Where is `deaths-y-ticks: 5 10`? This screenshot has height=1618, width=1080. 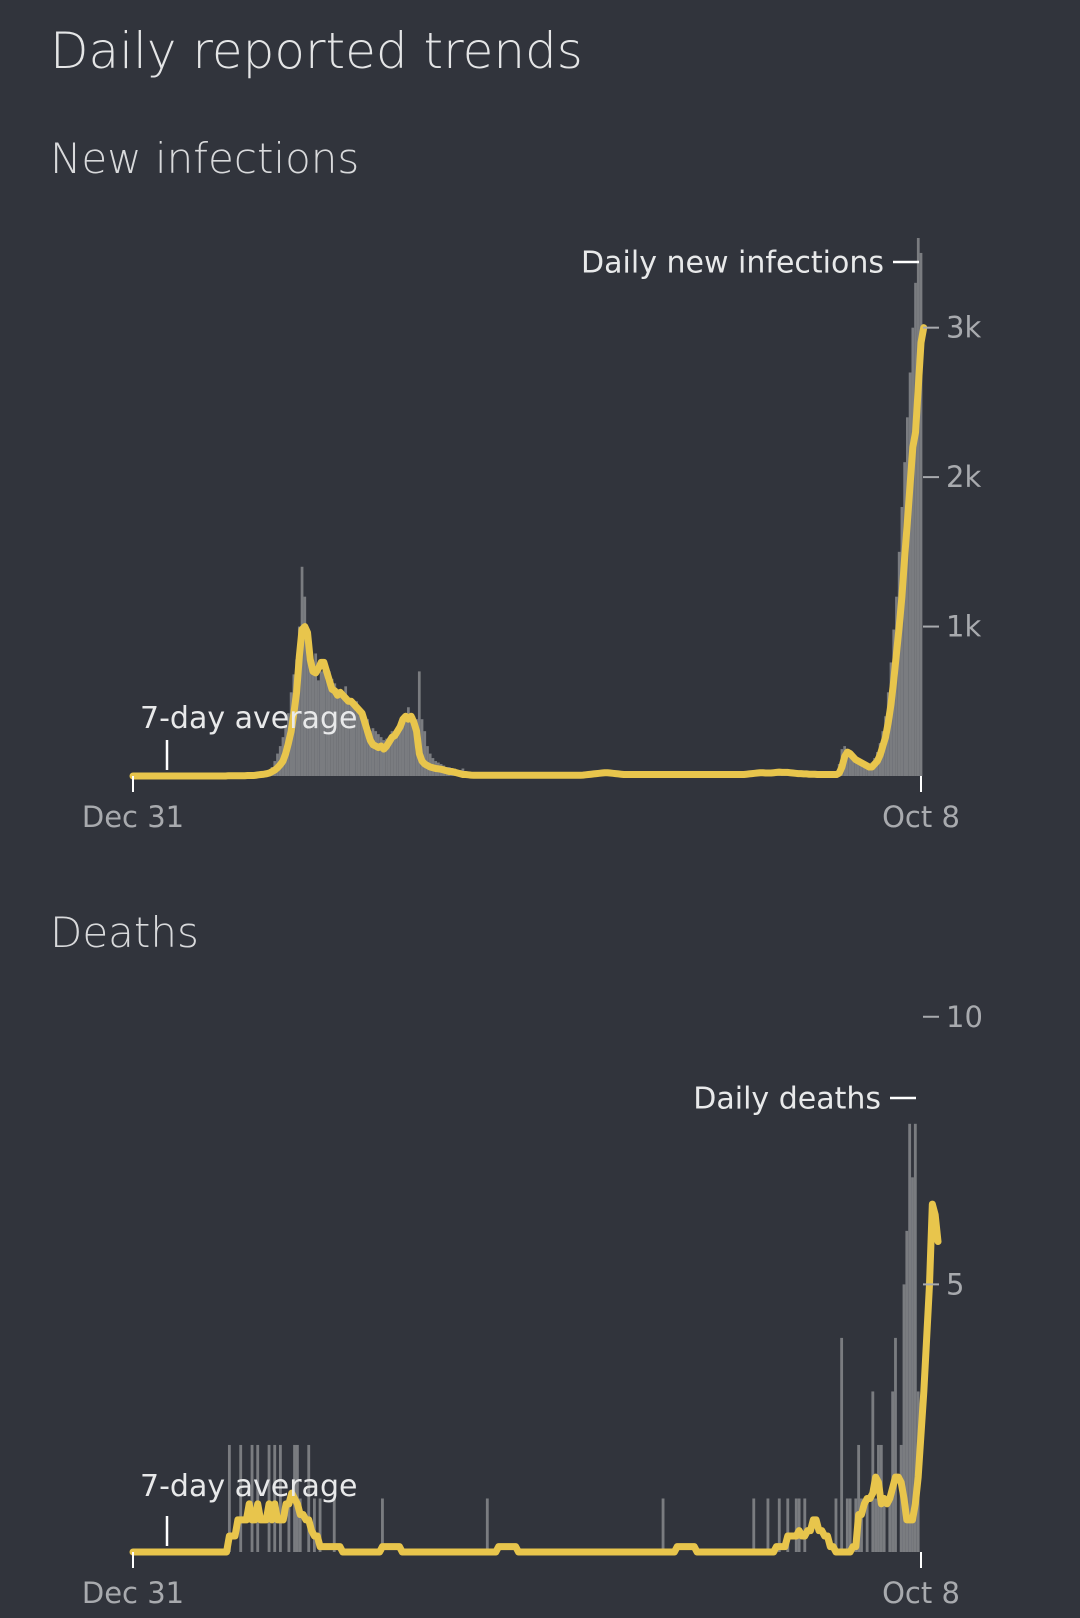 deaths-y-ticks: 5 10 is located at coordinates (953, 1150).